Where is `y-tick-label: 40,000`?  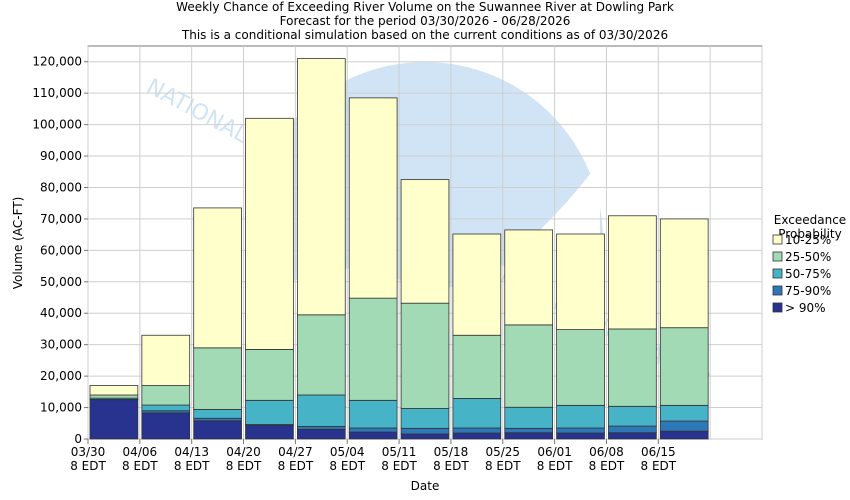 y-tick-label: 40,000 is located at coordinates (61, 313).